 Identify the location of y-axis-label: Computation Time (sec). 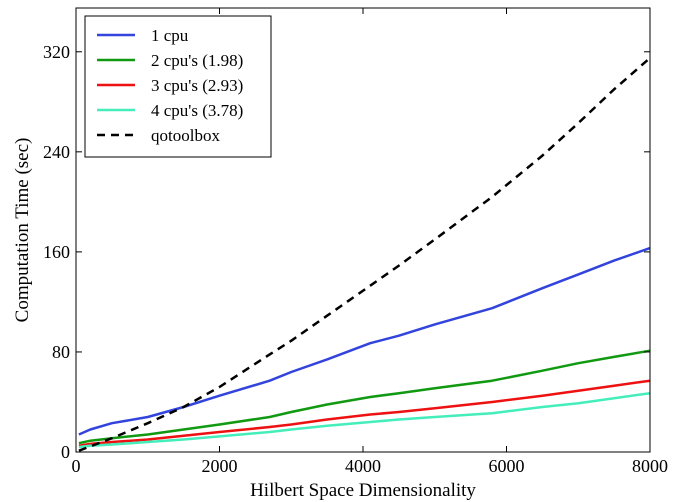
(22, 230).